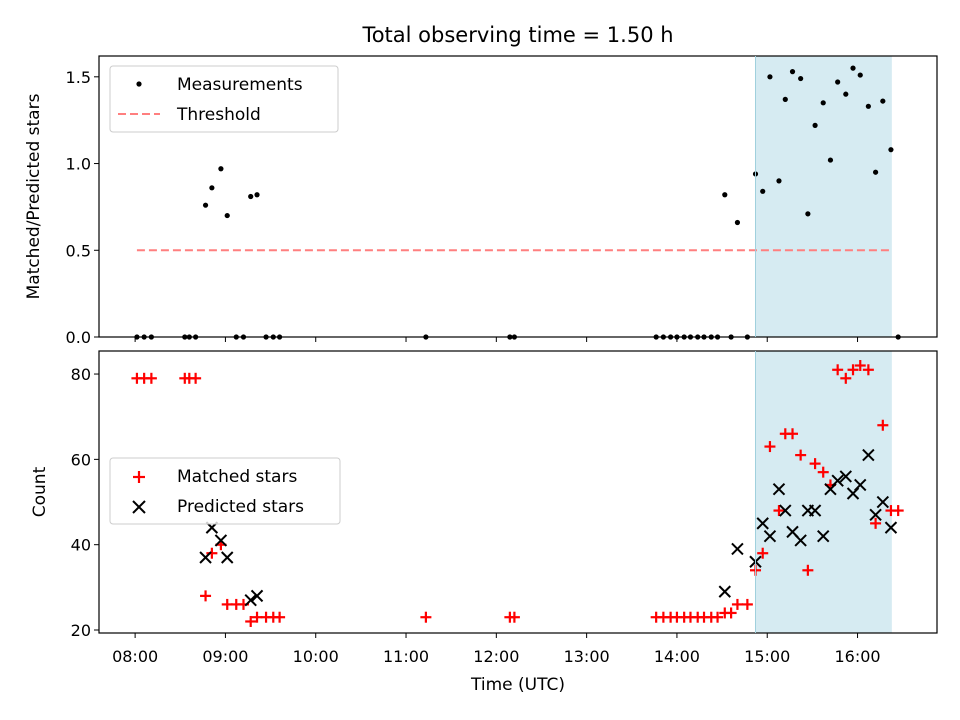 This screenshot has height=720, width=960. What do you see at coordinates (218, 115) in the screenshot?
I see `threshold-legend-label: Threshold` at bounding box center [218, 115].